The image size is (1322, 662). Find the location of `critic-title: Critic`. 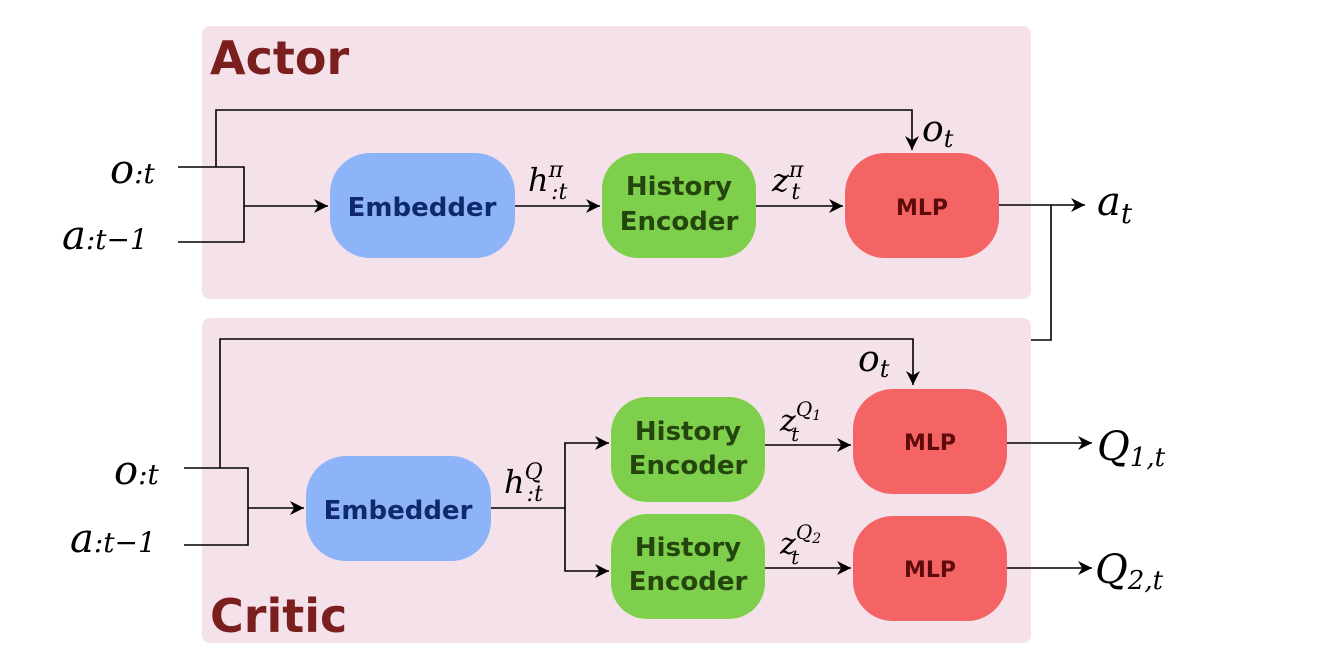

critic-title: Critic is located at coordinates (278, 616).